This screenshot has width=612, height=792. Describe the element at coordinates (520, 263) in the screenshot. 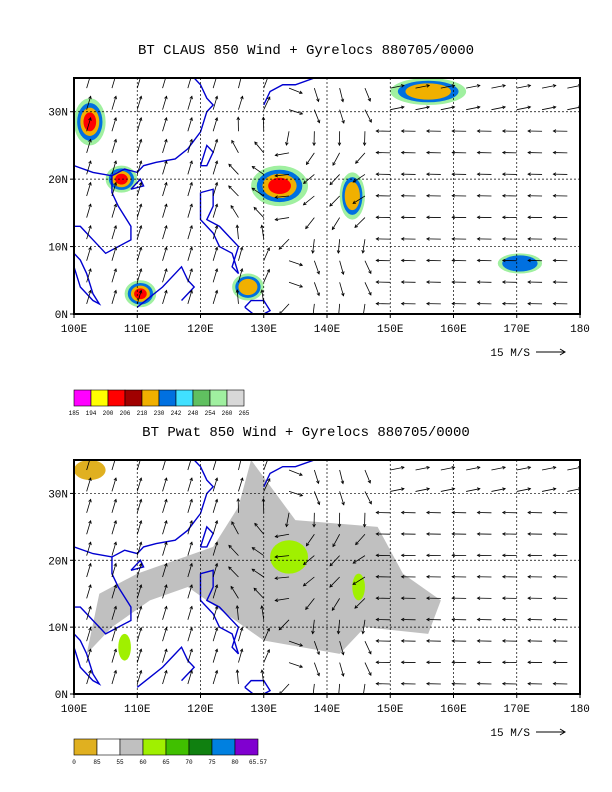

I see `cluster_170E_8N-core` at that location.